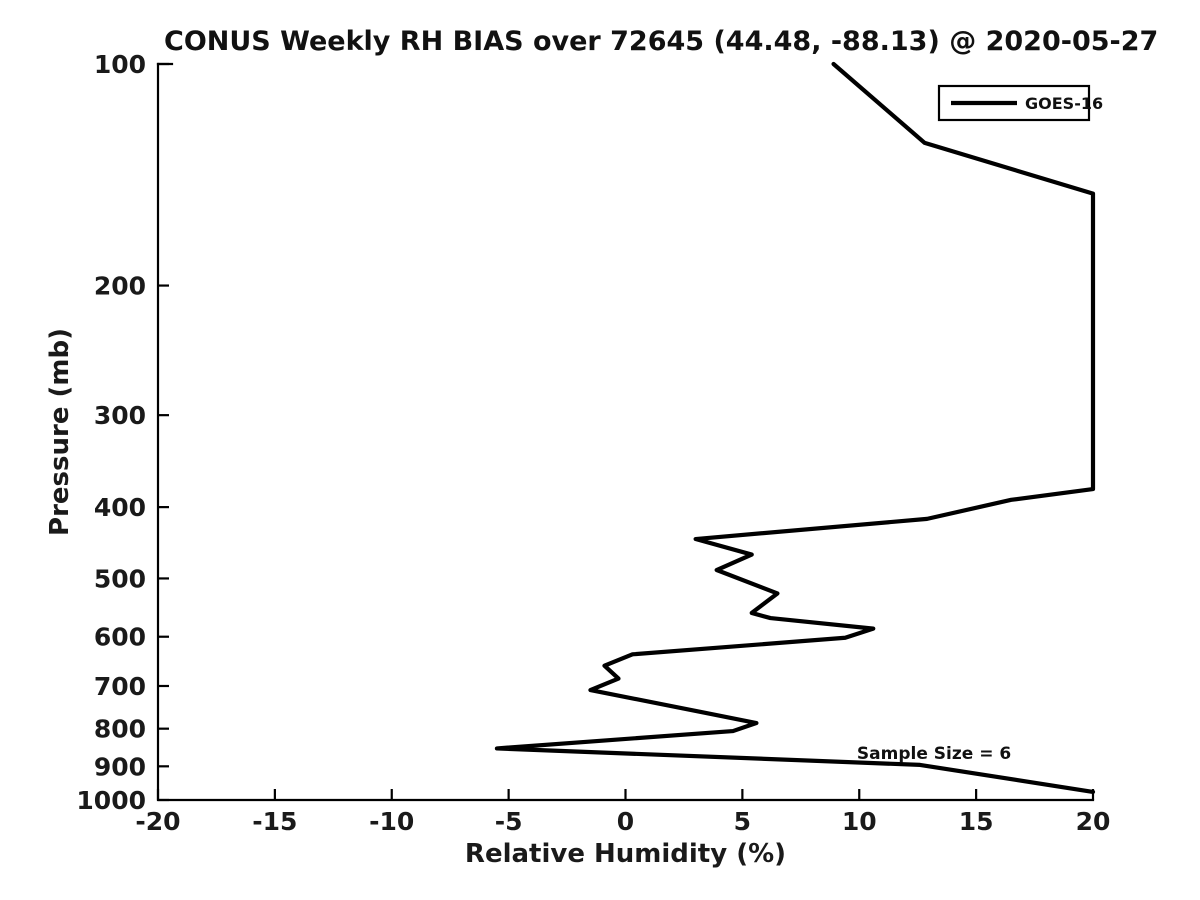  I want to click on x-tick-label--20: -20, so click(157, 821).